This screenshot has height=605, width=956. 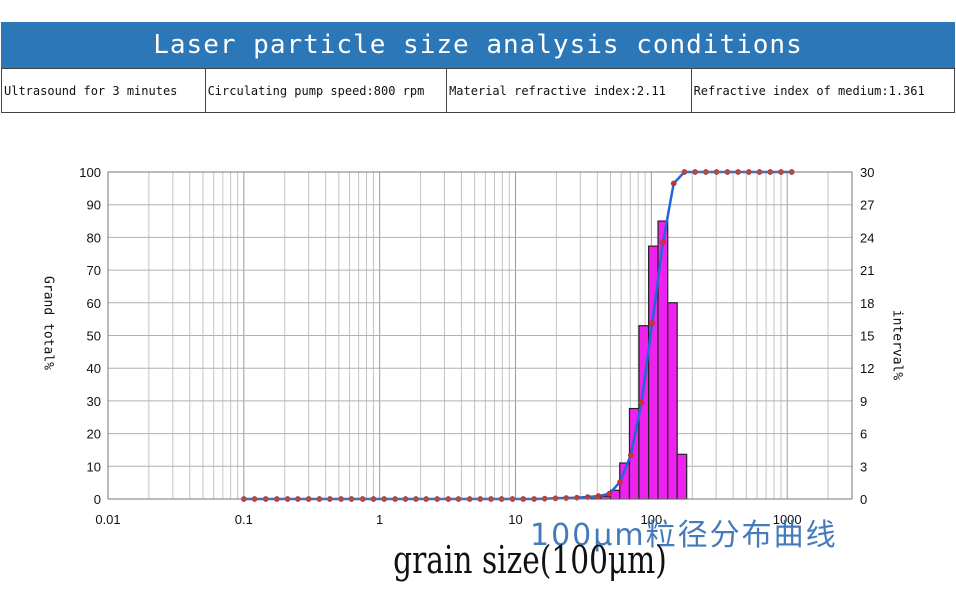 I want to click on y-right-tick-label: 0, so click(x=863, y=499).